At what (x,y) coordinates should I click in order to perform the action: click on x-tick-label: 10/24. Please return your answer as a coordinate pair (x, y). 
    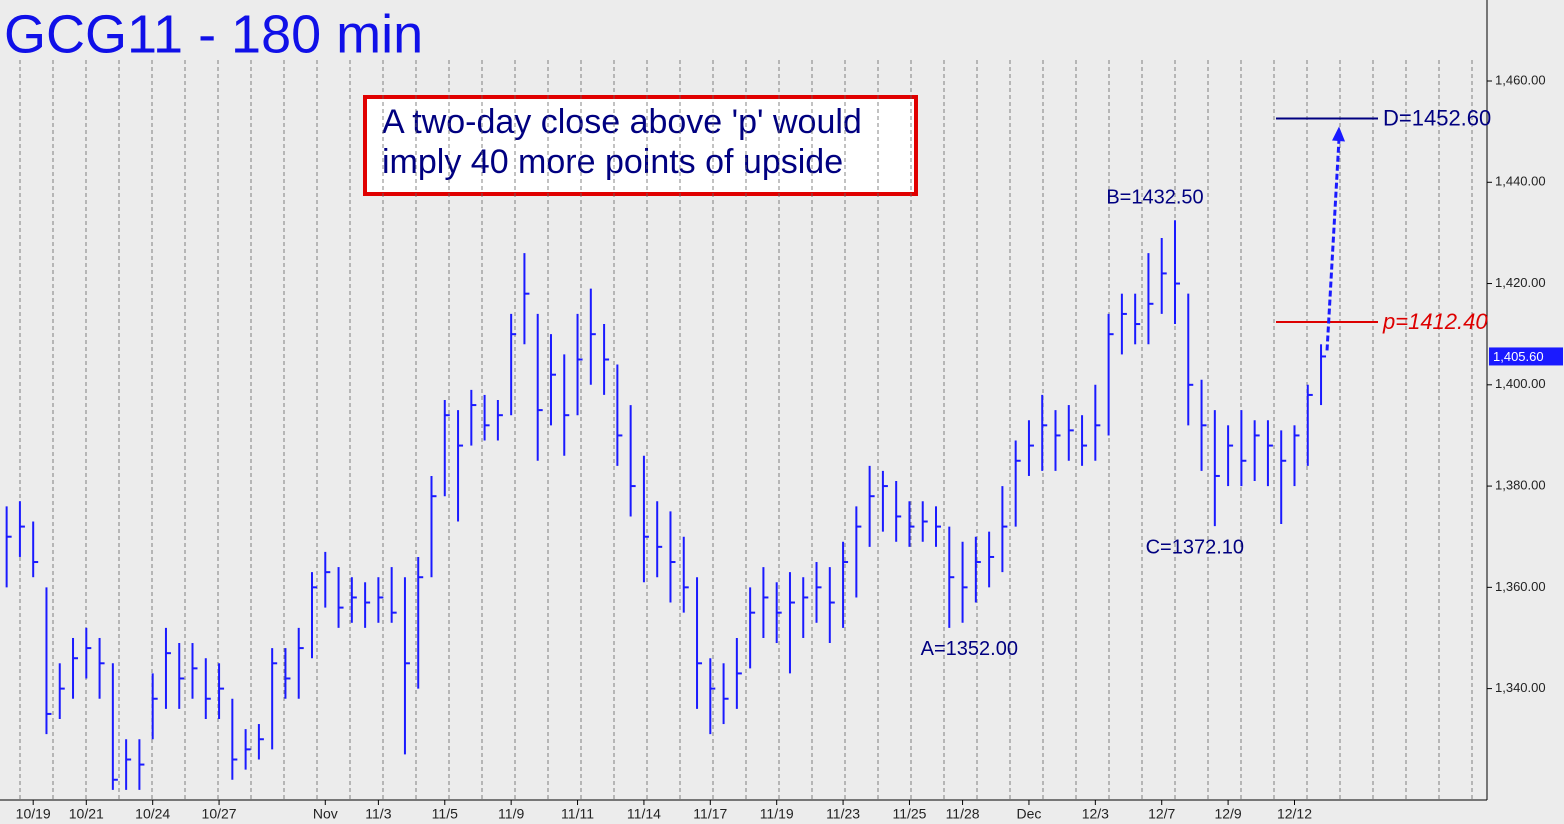
    Looking at the image, I should click on (152, 814).